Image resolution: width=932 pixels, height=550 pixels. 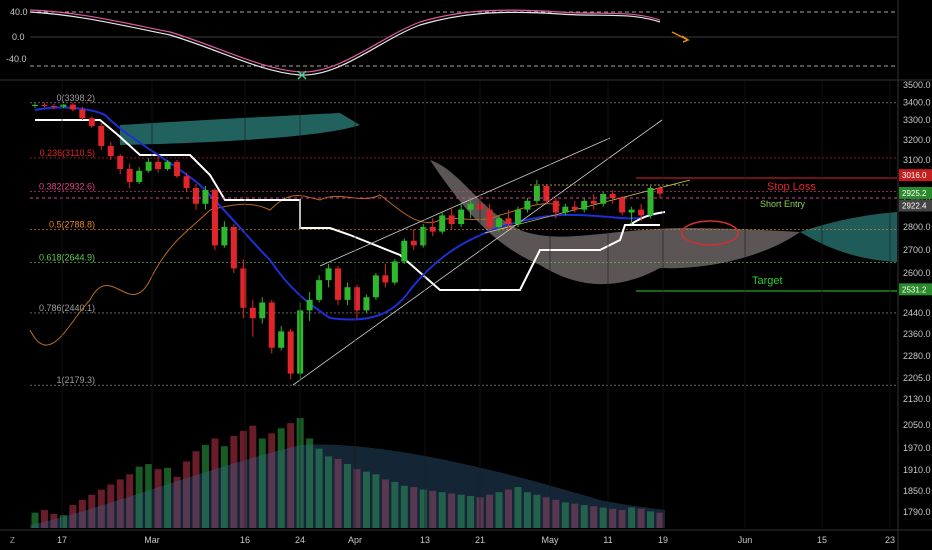 I want to click on volume-ma-area, so click(x=347, y=486).